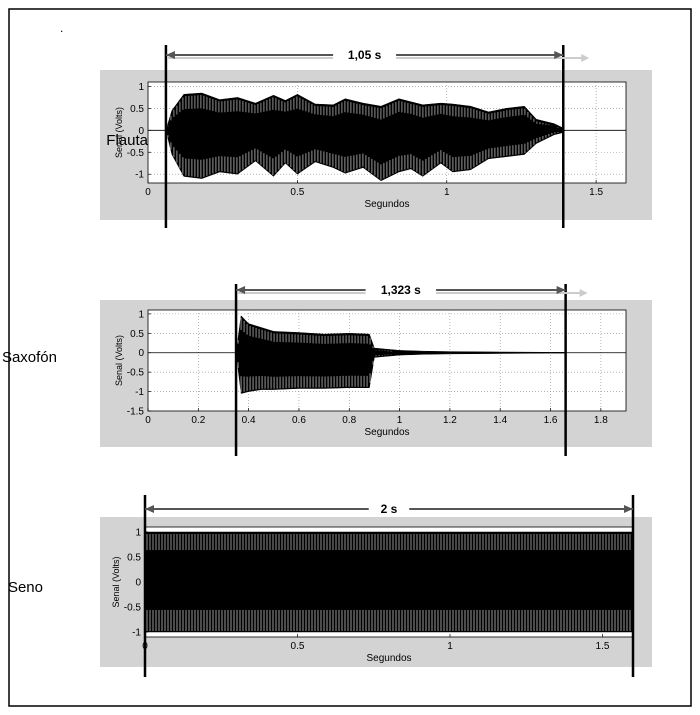  What do you see at coordinates (601, 420) in the screenshot?
I see `x-tick-label: 1.8` at bounding box center [601, 420].